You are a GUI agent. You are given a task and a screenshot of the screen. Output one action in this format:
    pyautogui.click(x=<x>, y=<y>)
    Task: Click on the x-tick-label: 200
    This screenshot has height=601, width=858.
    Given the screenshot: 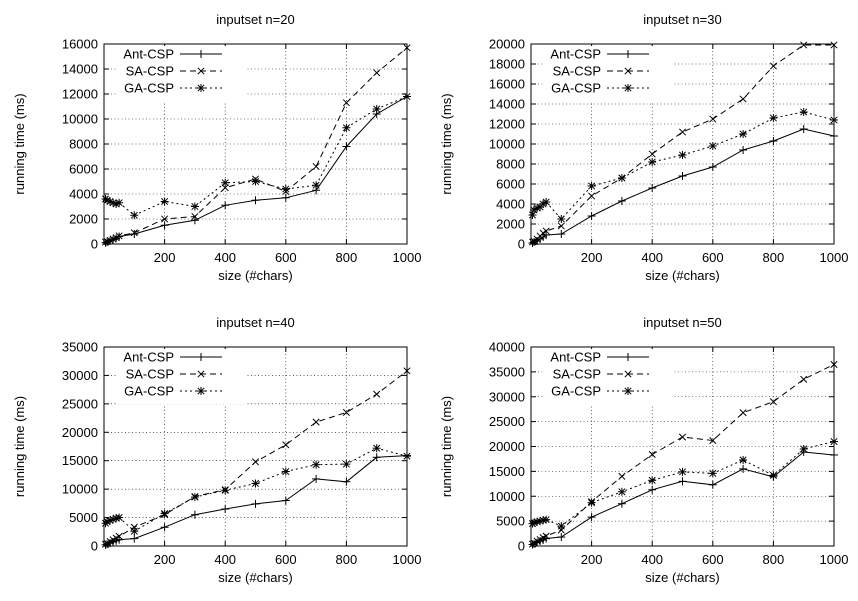 What is the action you would take?
    pyautogui.click(x=592, y=559)
    